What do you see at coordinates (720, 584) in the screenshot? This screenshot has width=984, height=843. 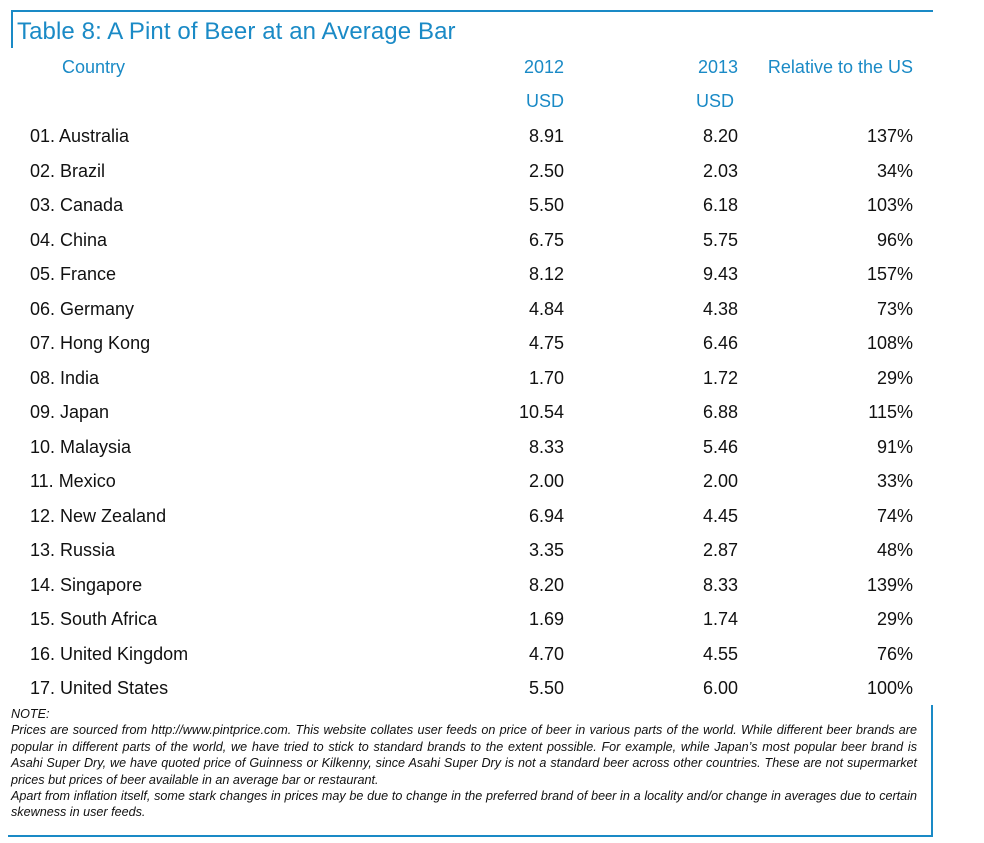 I see `price-2013-cell: 8.33` at bounding box center [720, 584].